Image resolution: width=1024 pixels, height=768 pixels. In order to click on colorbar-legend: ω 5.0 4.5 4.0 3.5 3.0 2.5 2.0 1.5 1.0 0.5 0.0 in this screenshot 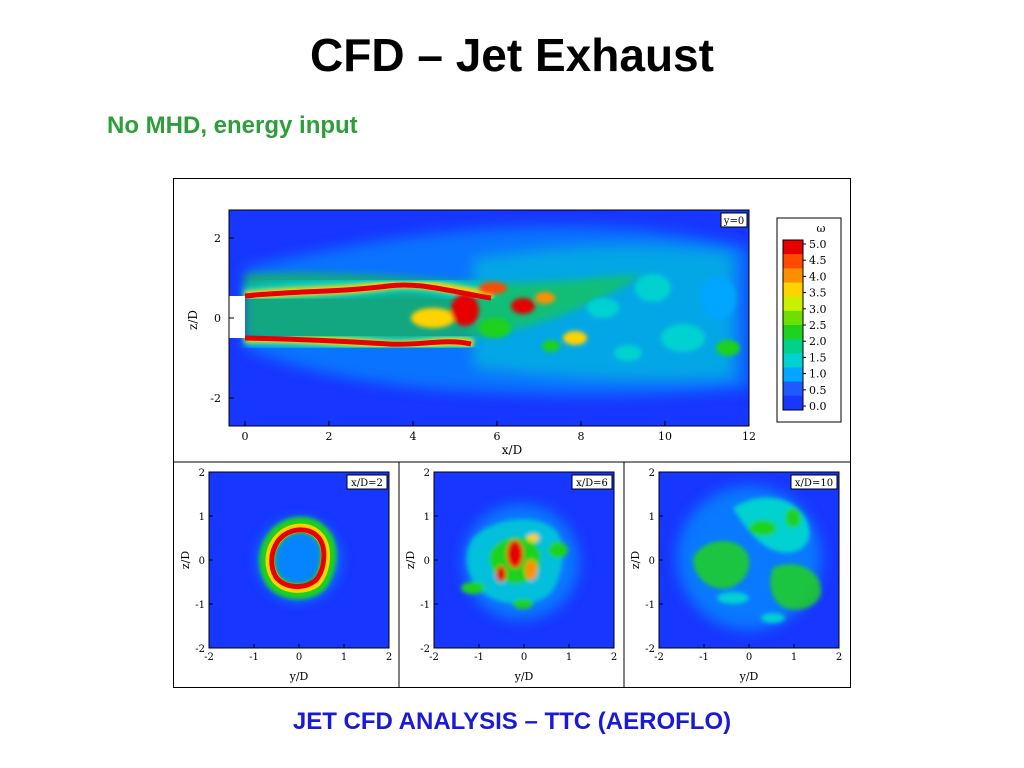, I will do `click(809, 320)`.